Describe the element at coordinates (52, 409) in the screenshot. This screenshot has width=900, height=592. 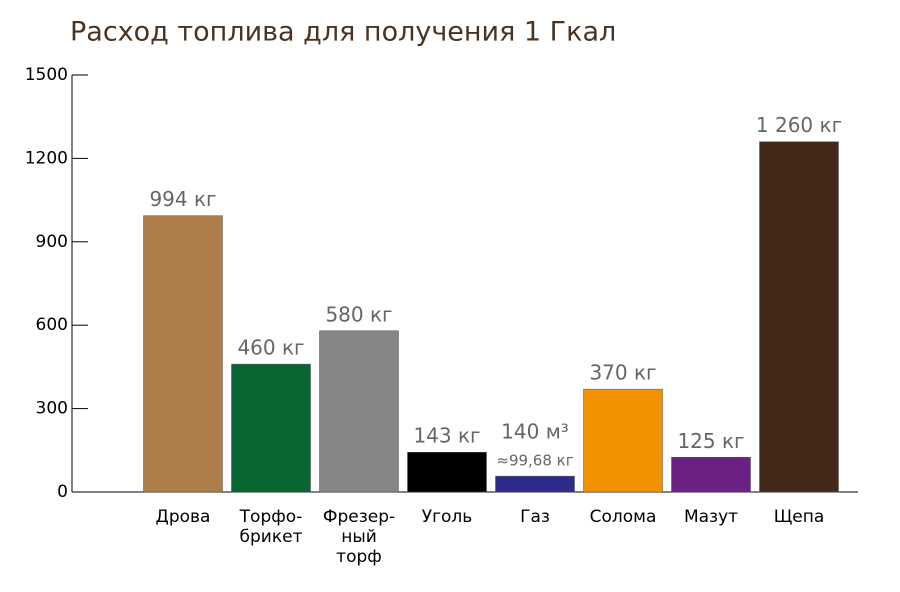
I see `y-tick-label: 300` at that location.